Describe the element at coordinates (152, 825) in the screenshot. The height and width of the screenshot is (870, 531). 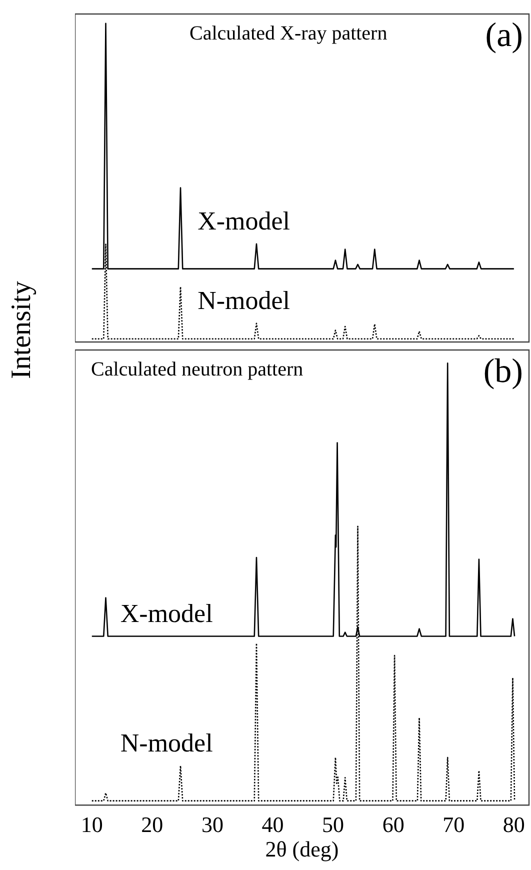
I see `x-tick-label: 20` at that location.